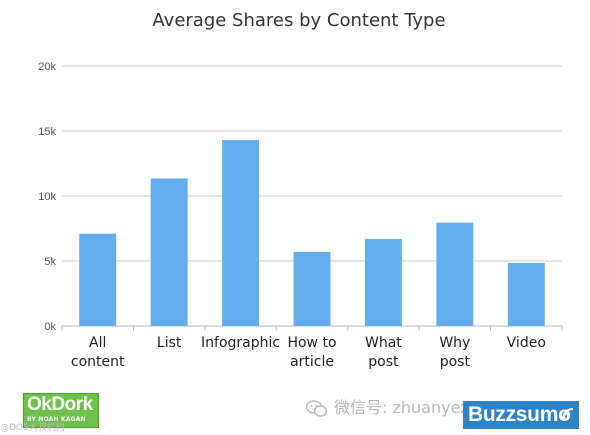 The height and width of the screenshot is (435, 590). I want to click on signal-icon, so click(568, 414).